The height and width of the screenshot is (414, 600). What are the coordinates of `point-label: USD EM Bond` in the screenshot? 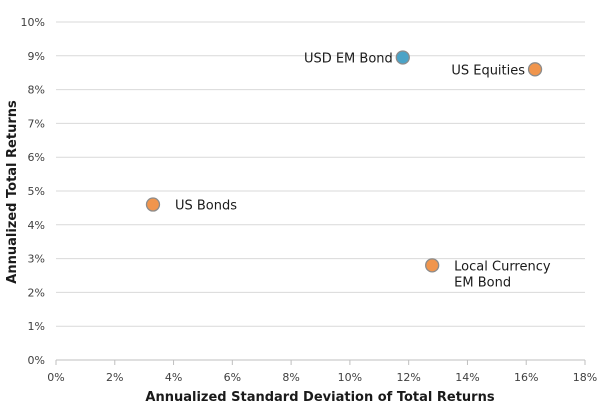 It's located at (348, 58).